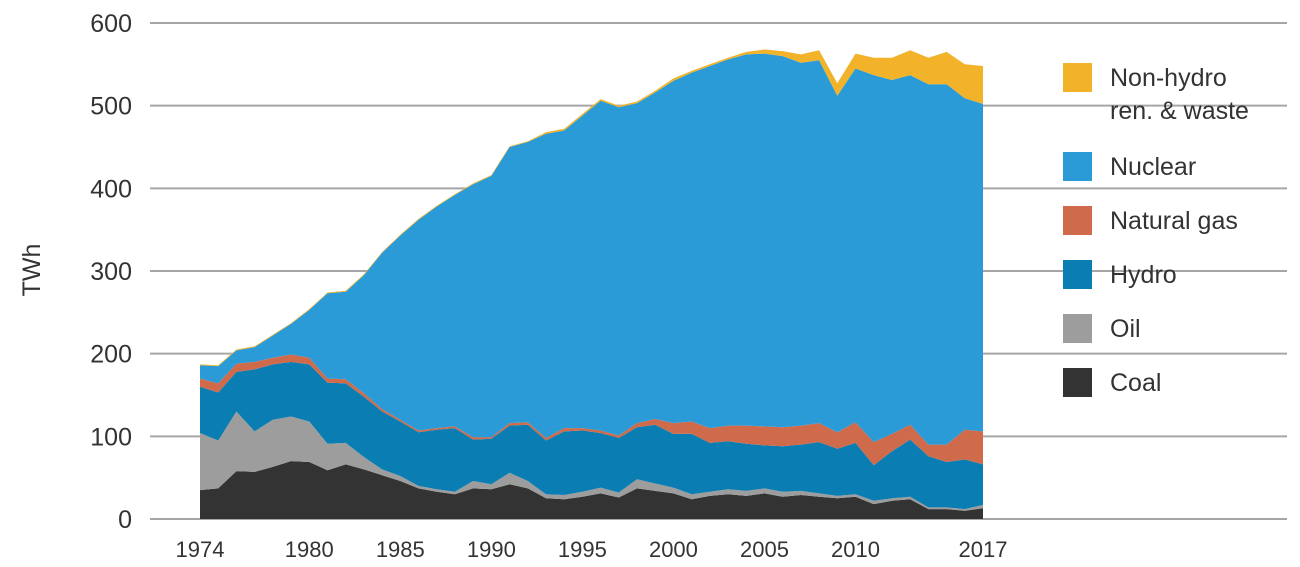 The width and height of the screenshot is (1300, 567). Describe the element at coordinates (1125, 329) in the screenshot. I see `legend-label: Oil` at that location.